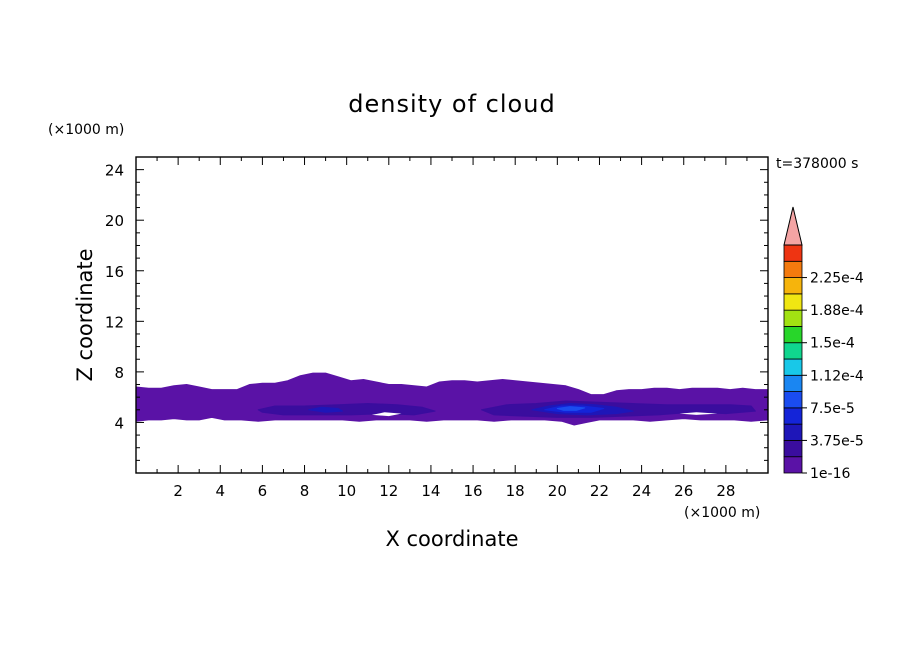 This screenshot has height=654, width=904. Describe the element at coordinates (830, 474) in the screenshot. I see `colorbar-label: 1e-16` at that location.